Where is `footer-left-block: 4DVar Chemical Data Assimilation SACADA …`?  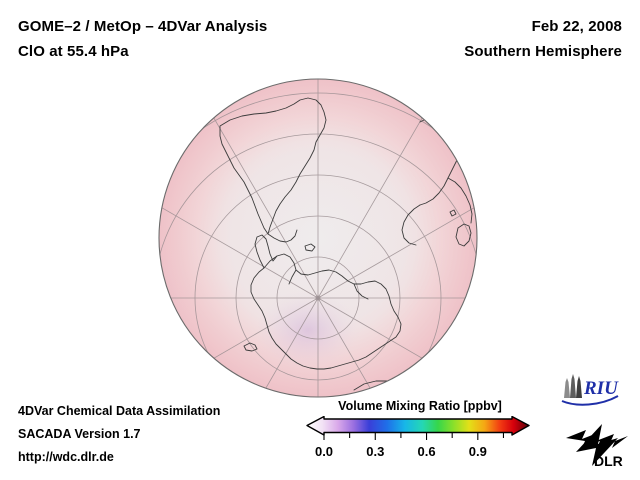
footer-left-block: 4DVar Chemical Data Assimilation SACADA … is located at coordinates (119, 434).